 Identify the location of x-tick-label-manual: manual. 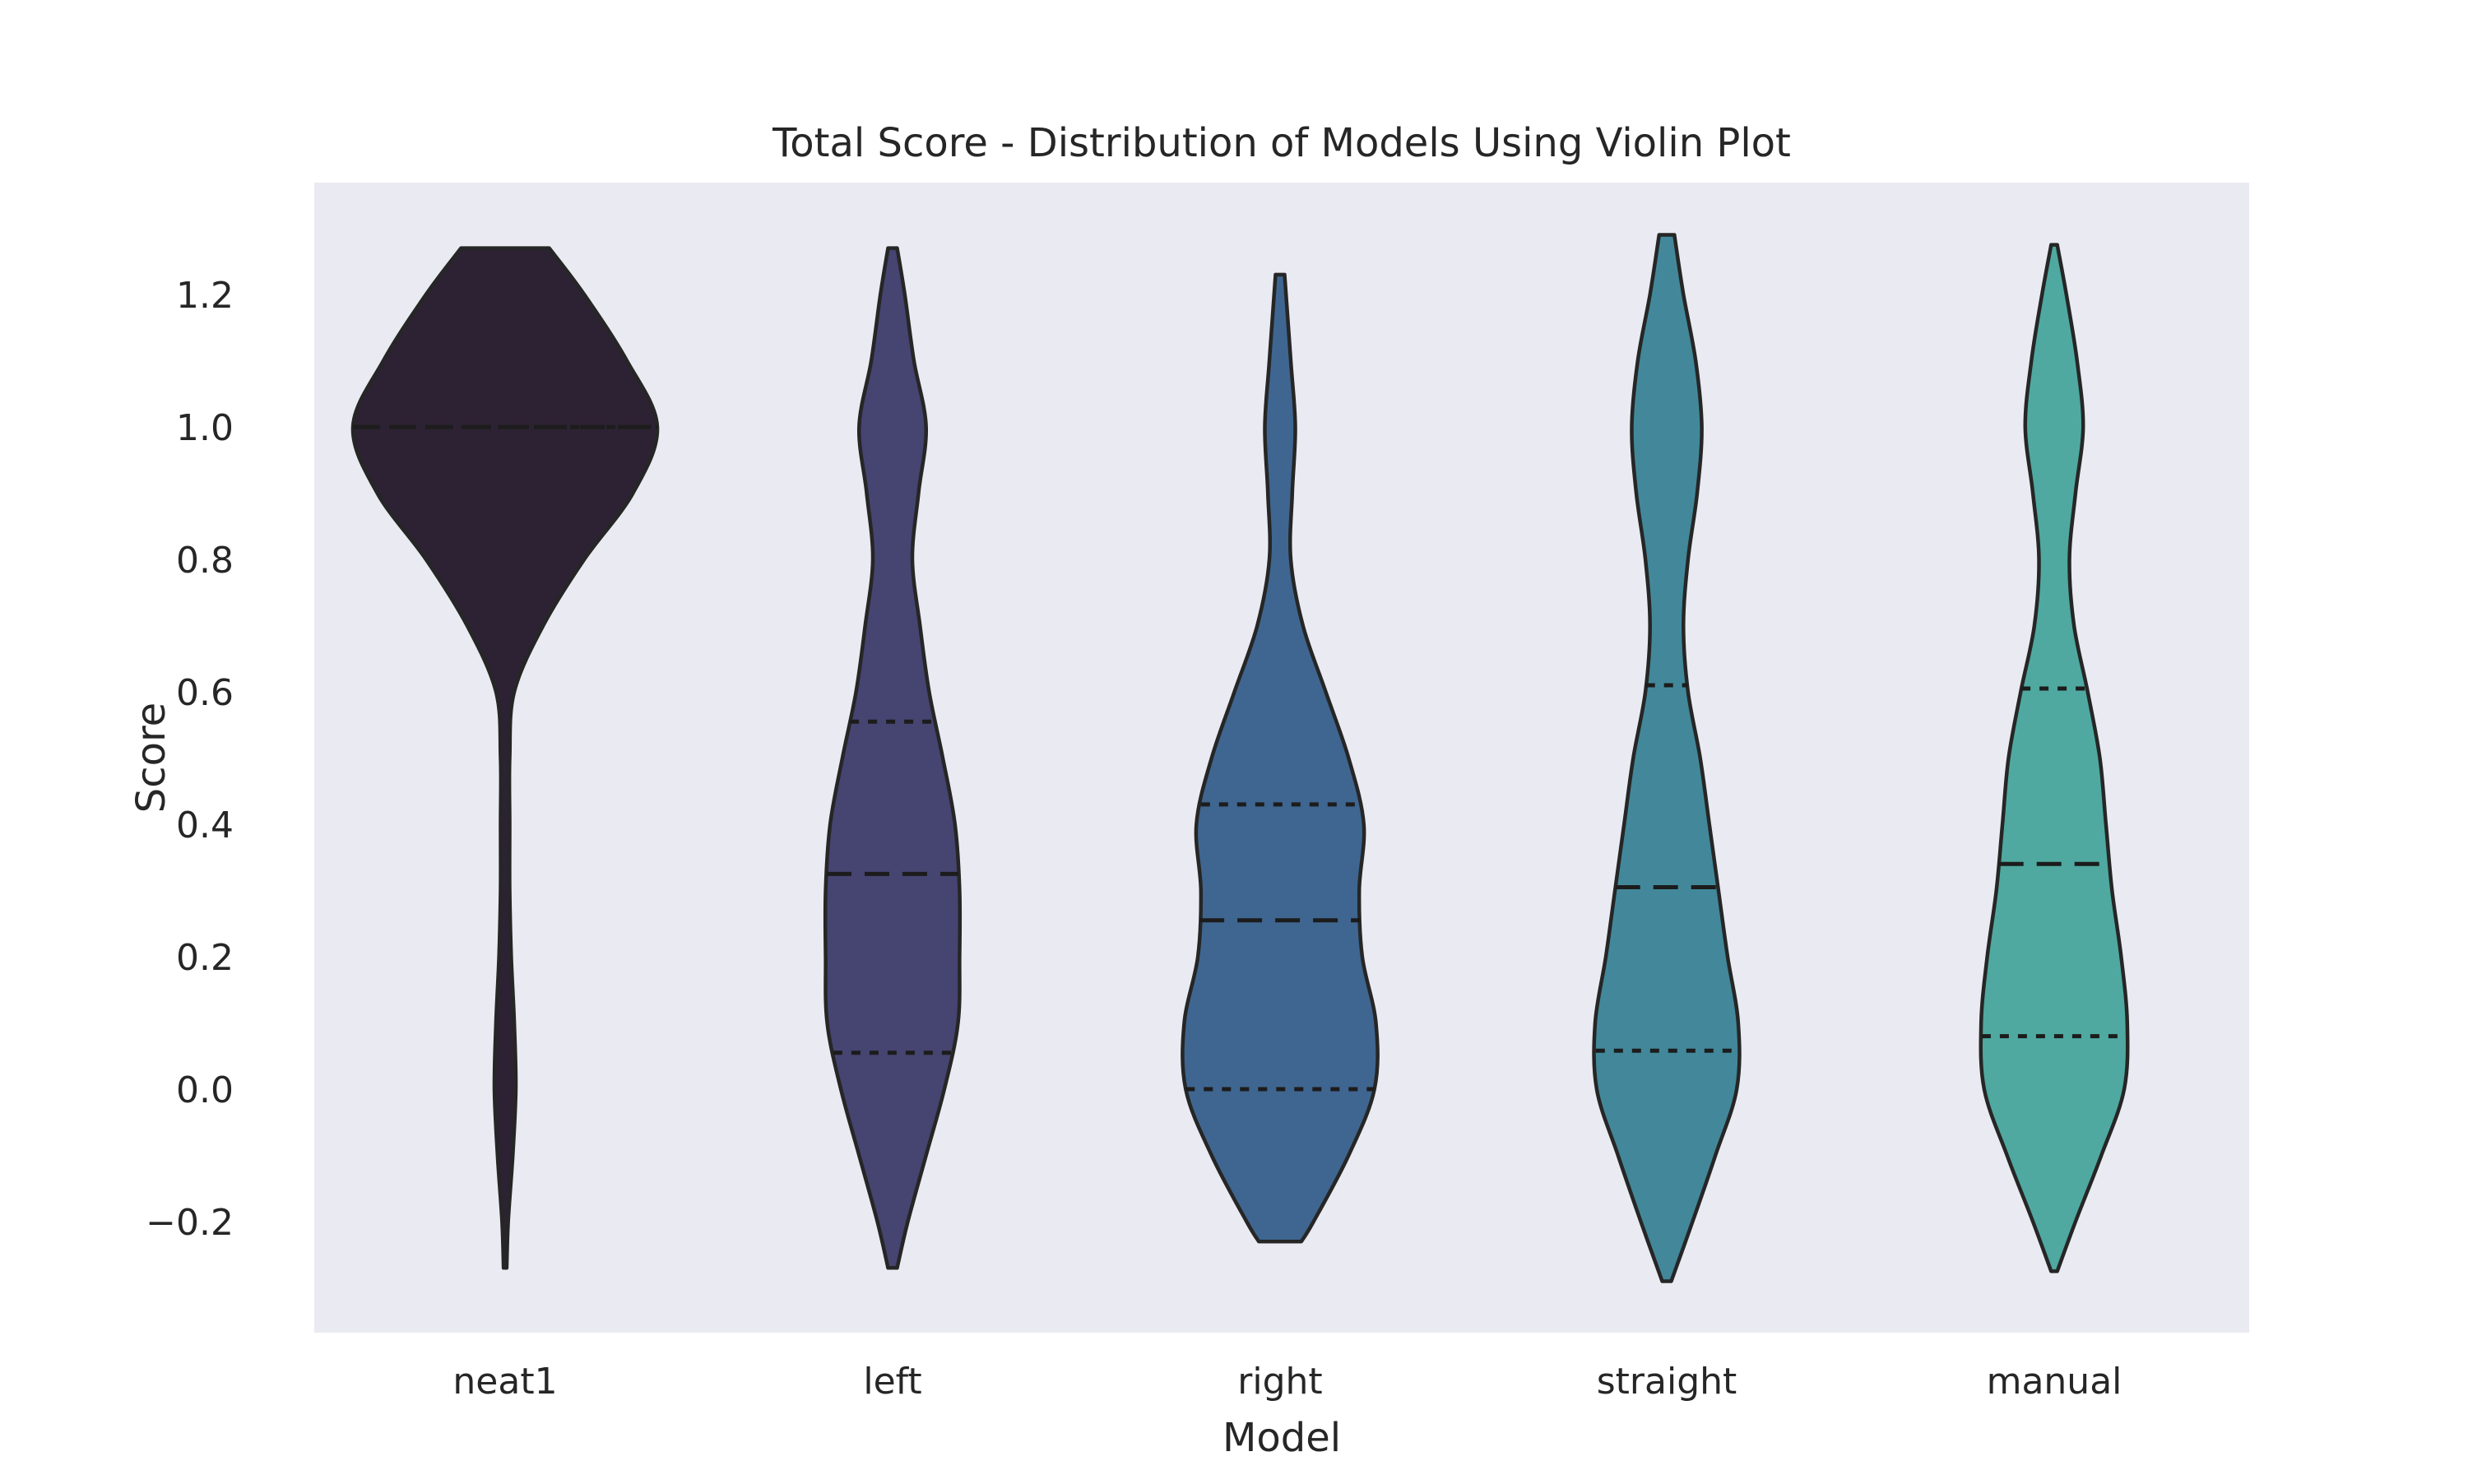
(2054, 1382).